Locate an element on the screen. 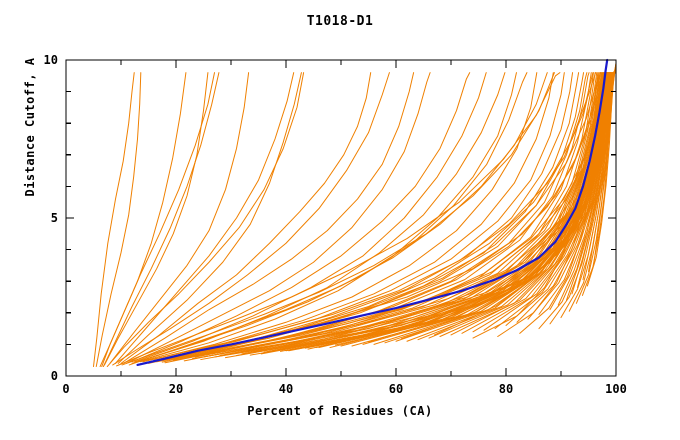 This screenshot has height=440, width=680. x-tick-label: 0 is located at coordinates (66, 389).